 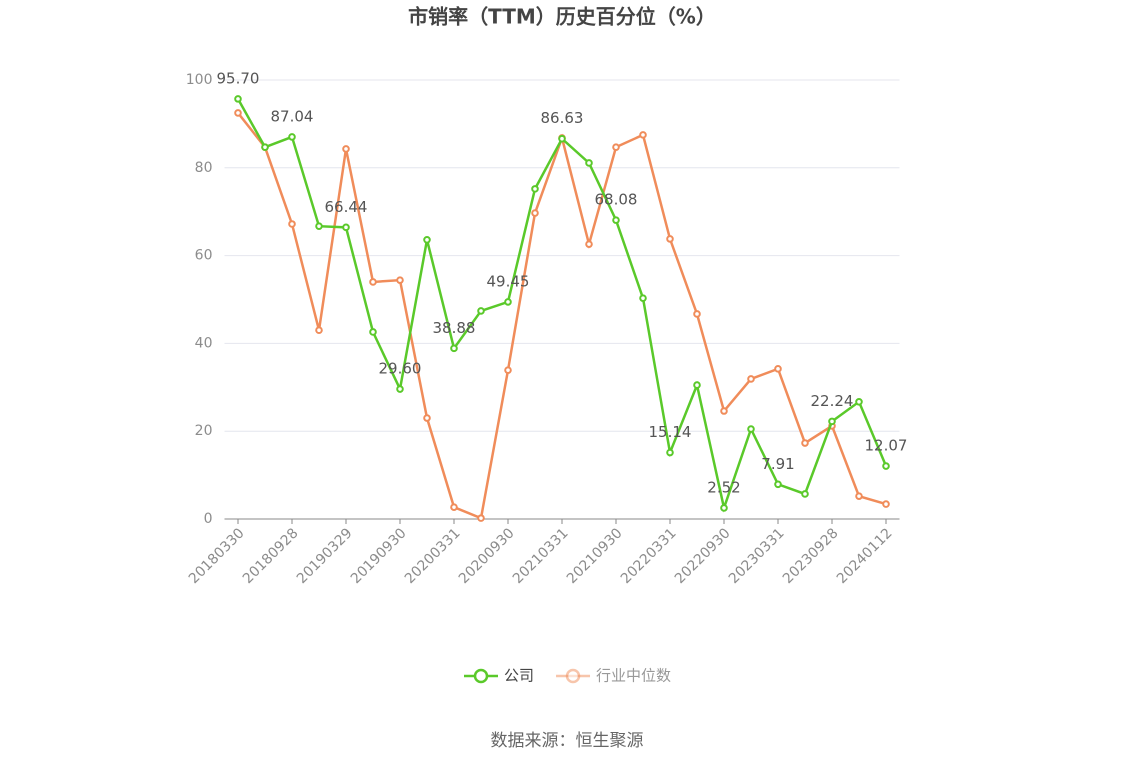 I want to click on x-tick-label: 20230928, so click(x=811, y=556).